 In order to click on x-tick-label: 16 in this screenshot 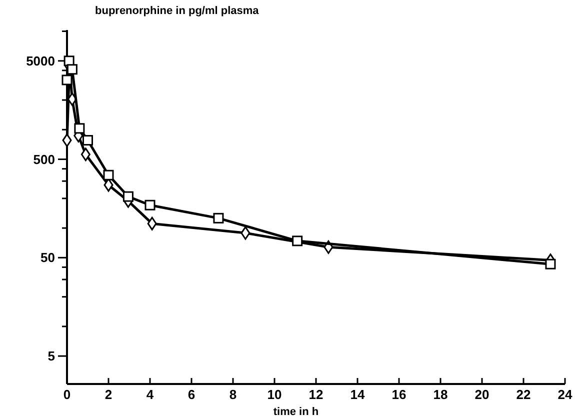, I will do `click(399, 394)`.